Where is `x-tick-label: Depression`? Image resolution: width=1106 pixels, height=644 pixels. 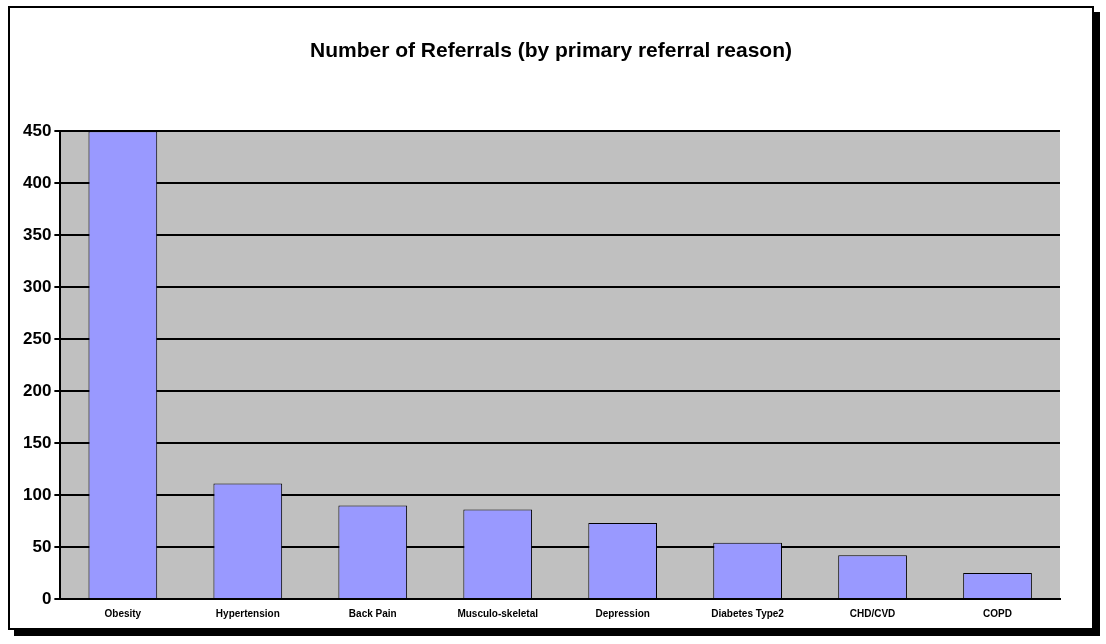 x-tick-label: Depression is located at coordinates (622, 613).